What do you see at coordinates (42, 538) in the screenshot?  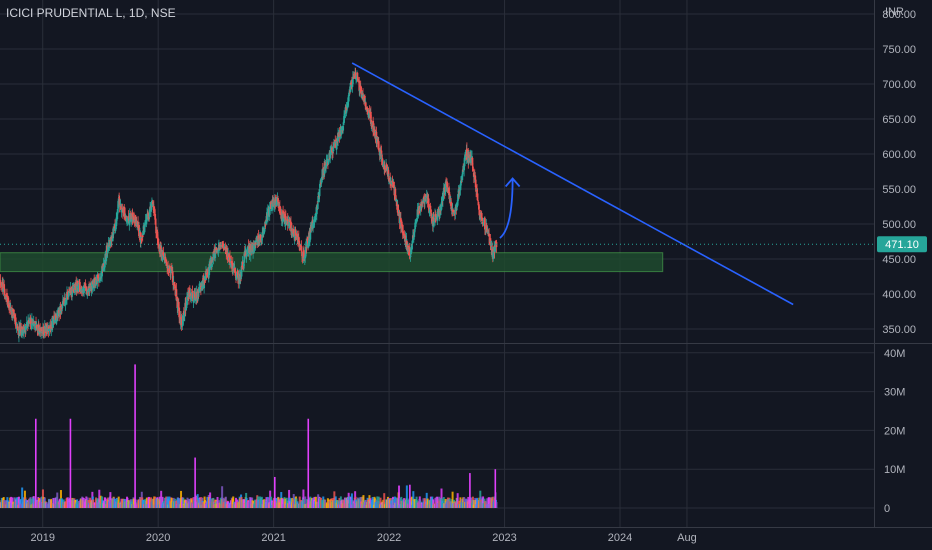 I see `time-tick-label: 2019` at bounding box center [42, 538].